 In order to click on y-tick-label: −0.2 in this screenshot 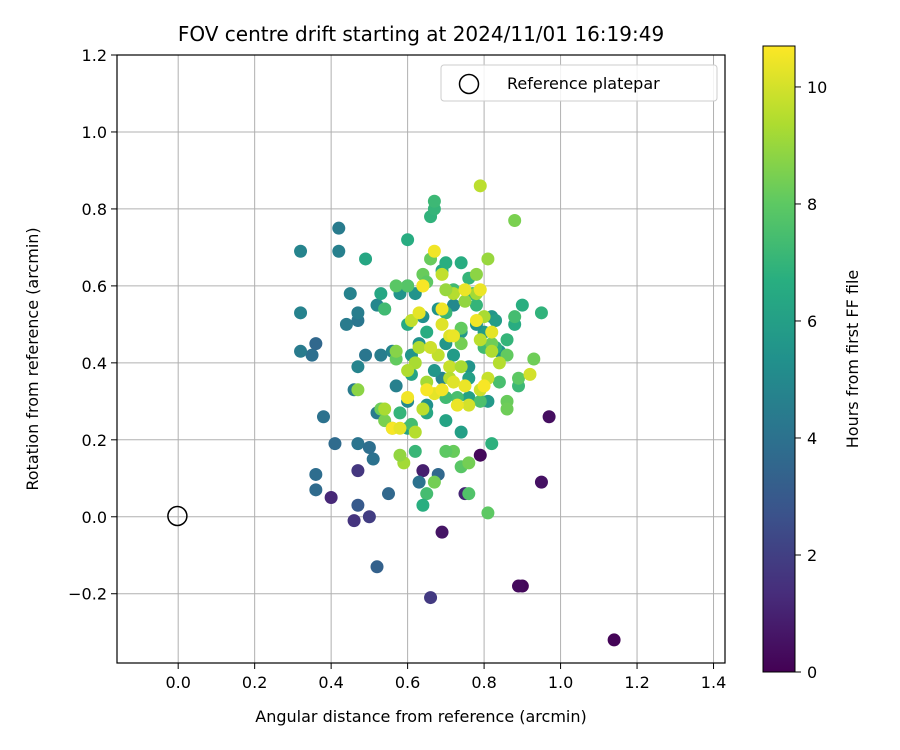, I will do `click(87, 594)`.